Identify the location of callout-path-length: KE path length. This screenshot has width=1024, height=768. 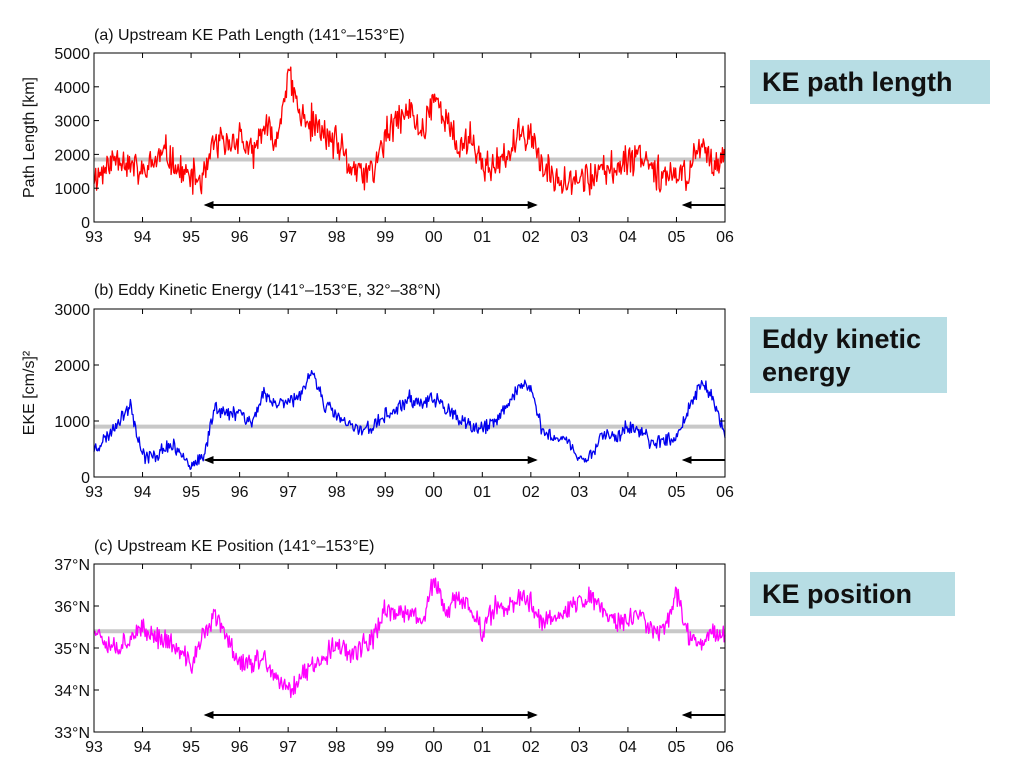
(870, 82).